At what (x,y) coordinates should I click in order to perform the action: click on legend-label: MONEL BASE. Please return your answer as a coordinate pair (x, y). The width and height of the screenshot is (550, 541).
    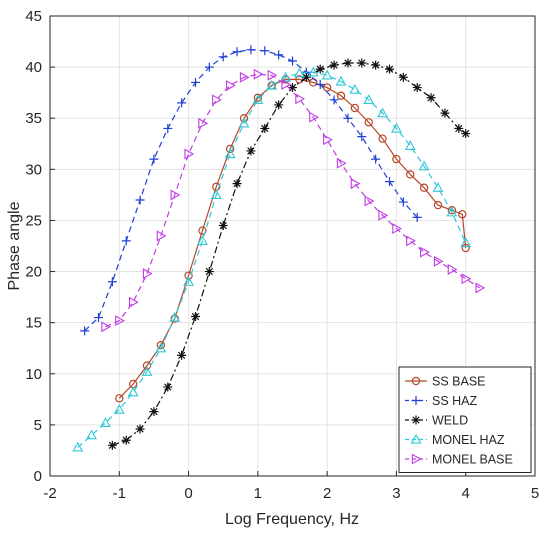
    Looking at the image, I should click on (472, 460).